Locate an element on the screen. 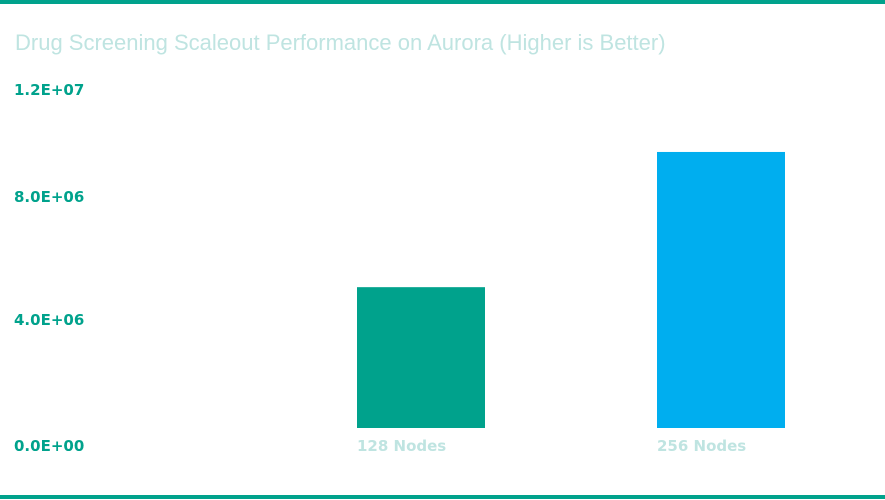 The image size is (885, 500). category-label: 128 Nodes is located at coordinates (401, 446).